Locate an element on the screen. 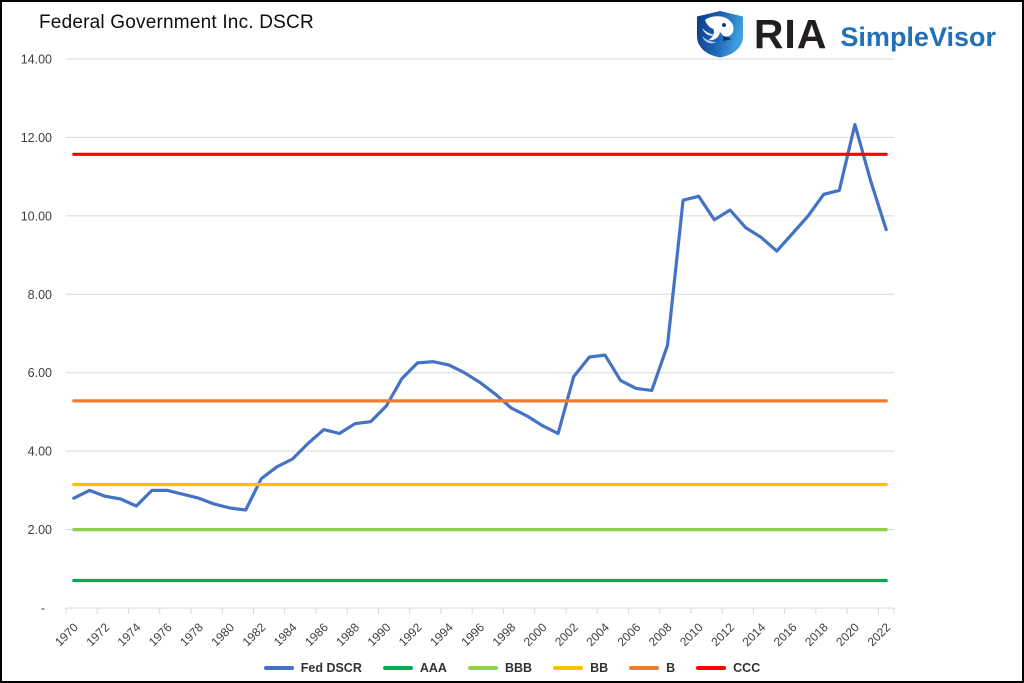  x-axis-label-1980: 1980 is located at coordinates (222, 634).